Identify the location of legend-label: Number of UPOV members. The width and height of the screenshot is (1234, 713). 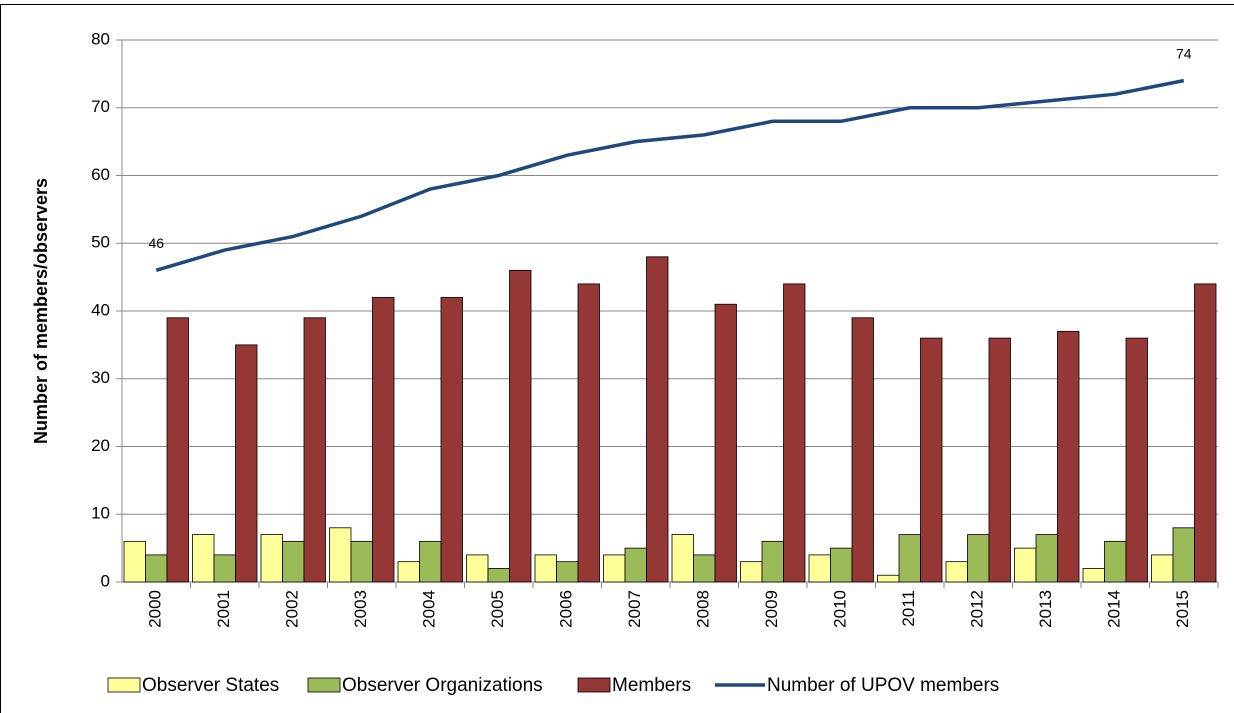
(883, 685).